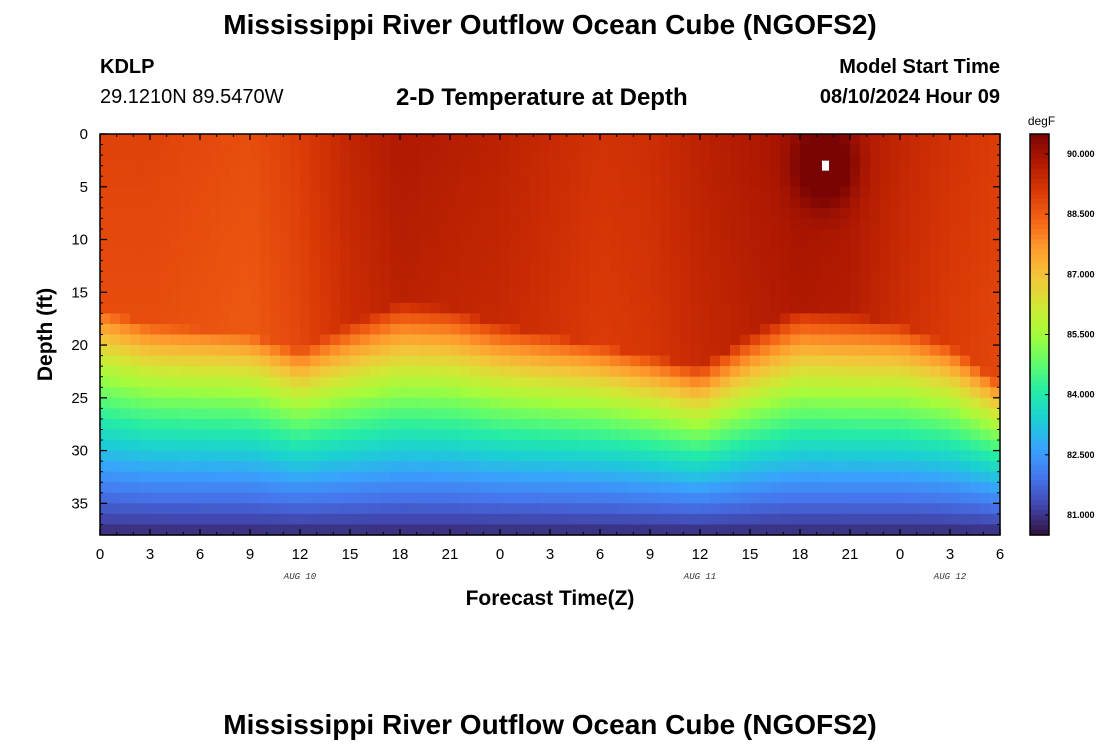 The image size is (1100, 750). I want to click on hotspot-marker, so click(825, 165).